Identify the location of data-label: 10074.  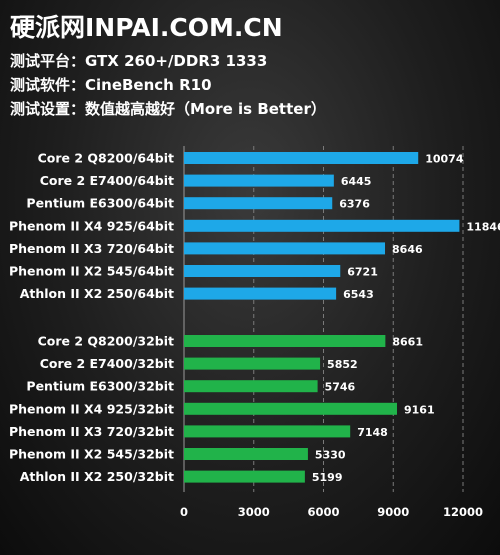
(444, 159).